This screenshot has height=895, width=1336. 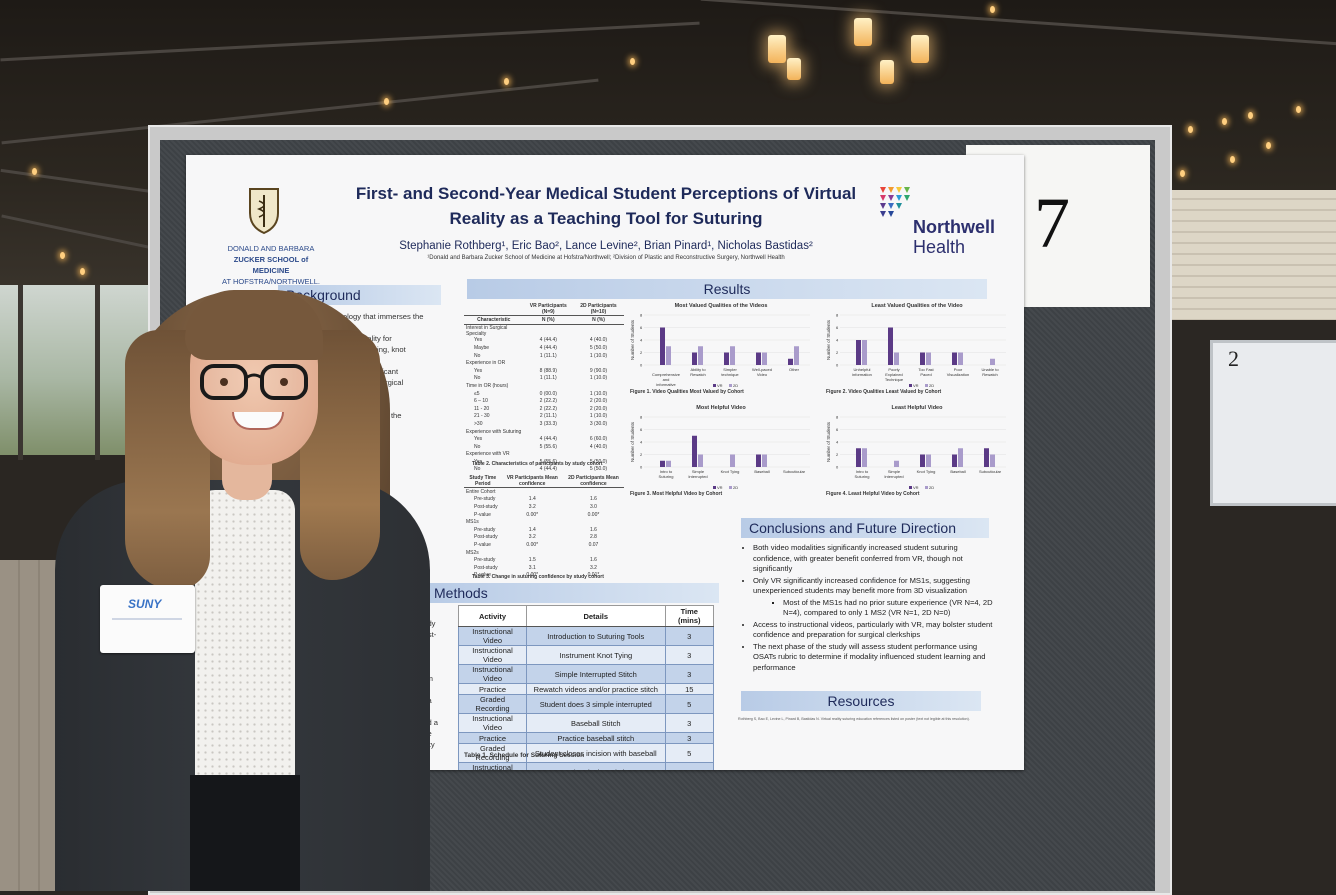 What do you see at coordinates (544, 394) in the screenshot?
I see `table-row: ≤5 0 (00.0) 1 (10.0)` at bounding box center [544, 394].